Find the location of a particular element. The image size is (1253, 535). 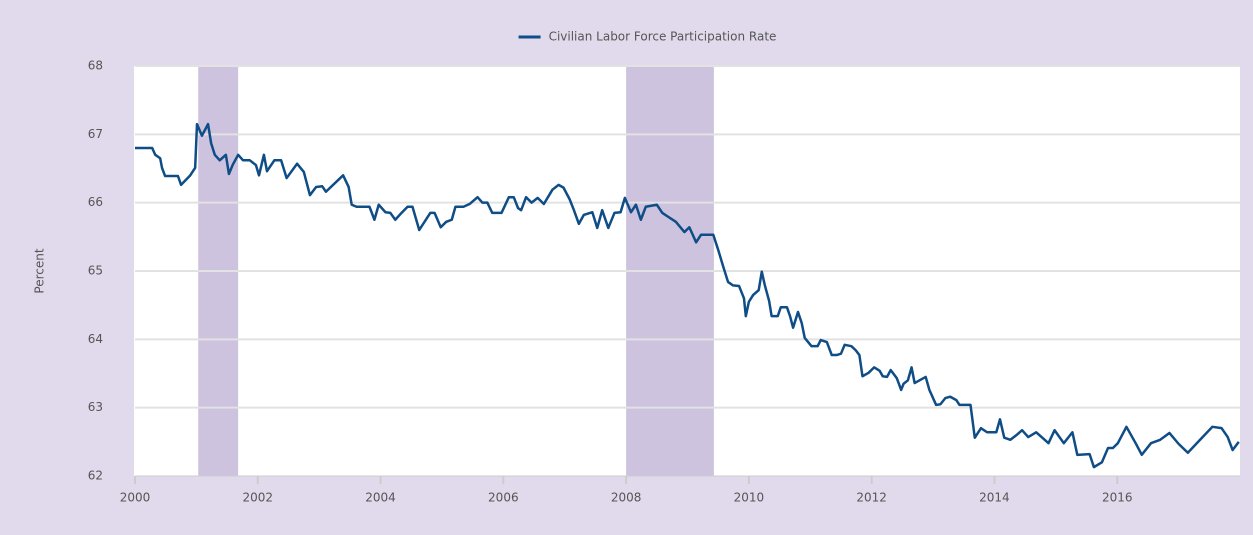

x-tick-label: 2008 is located at coordinates (626, 498).